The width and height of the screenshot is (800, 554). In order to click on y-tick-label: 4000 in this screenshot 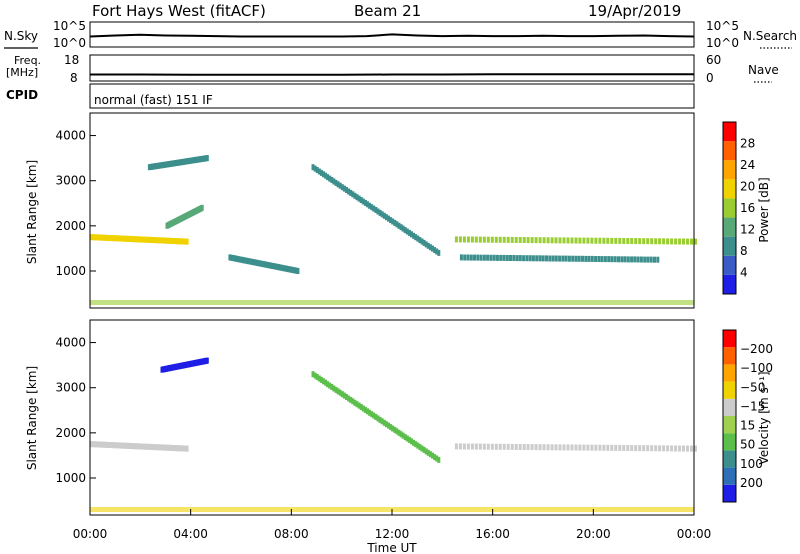, I will do `click(70, 343)`.